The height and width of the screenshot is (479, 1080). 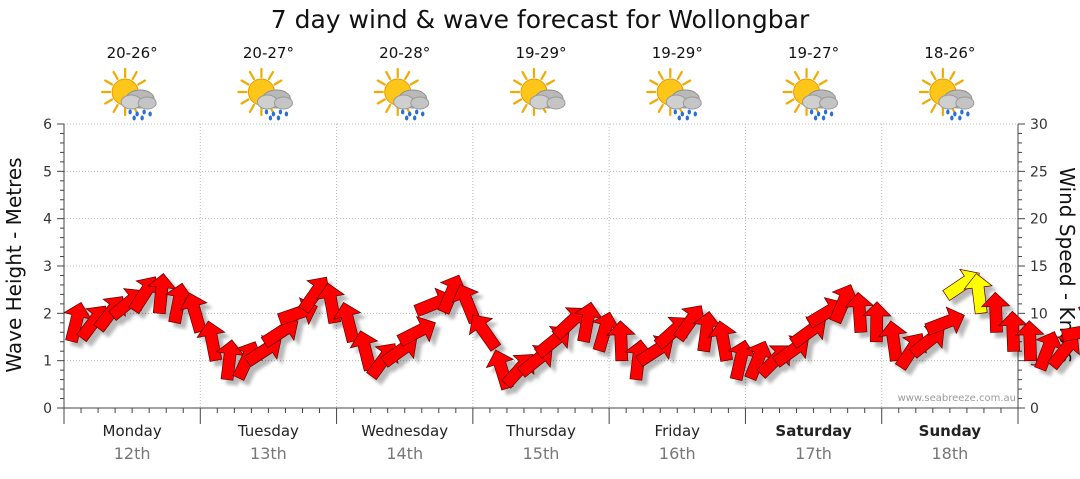 I want to click on right-axis-ticks: 0 5 10 15 20 25 30, so click(x=1039, y=267).